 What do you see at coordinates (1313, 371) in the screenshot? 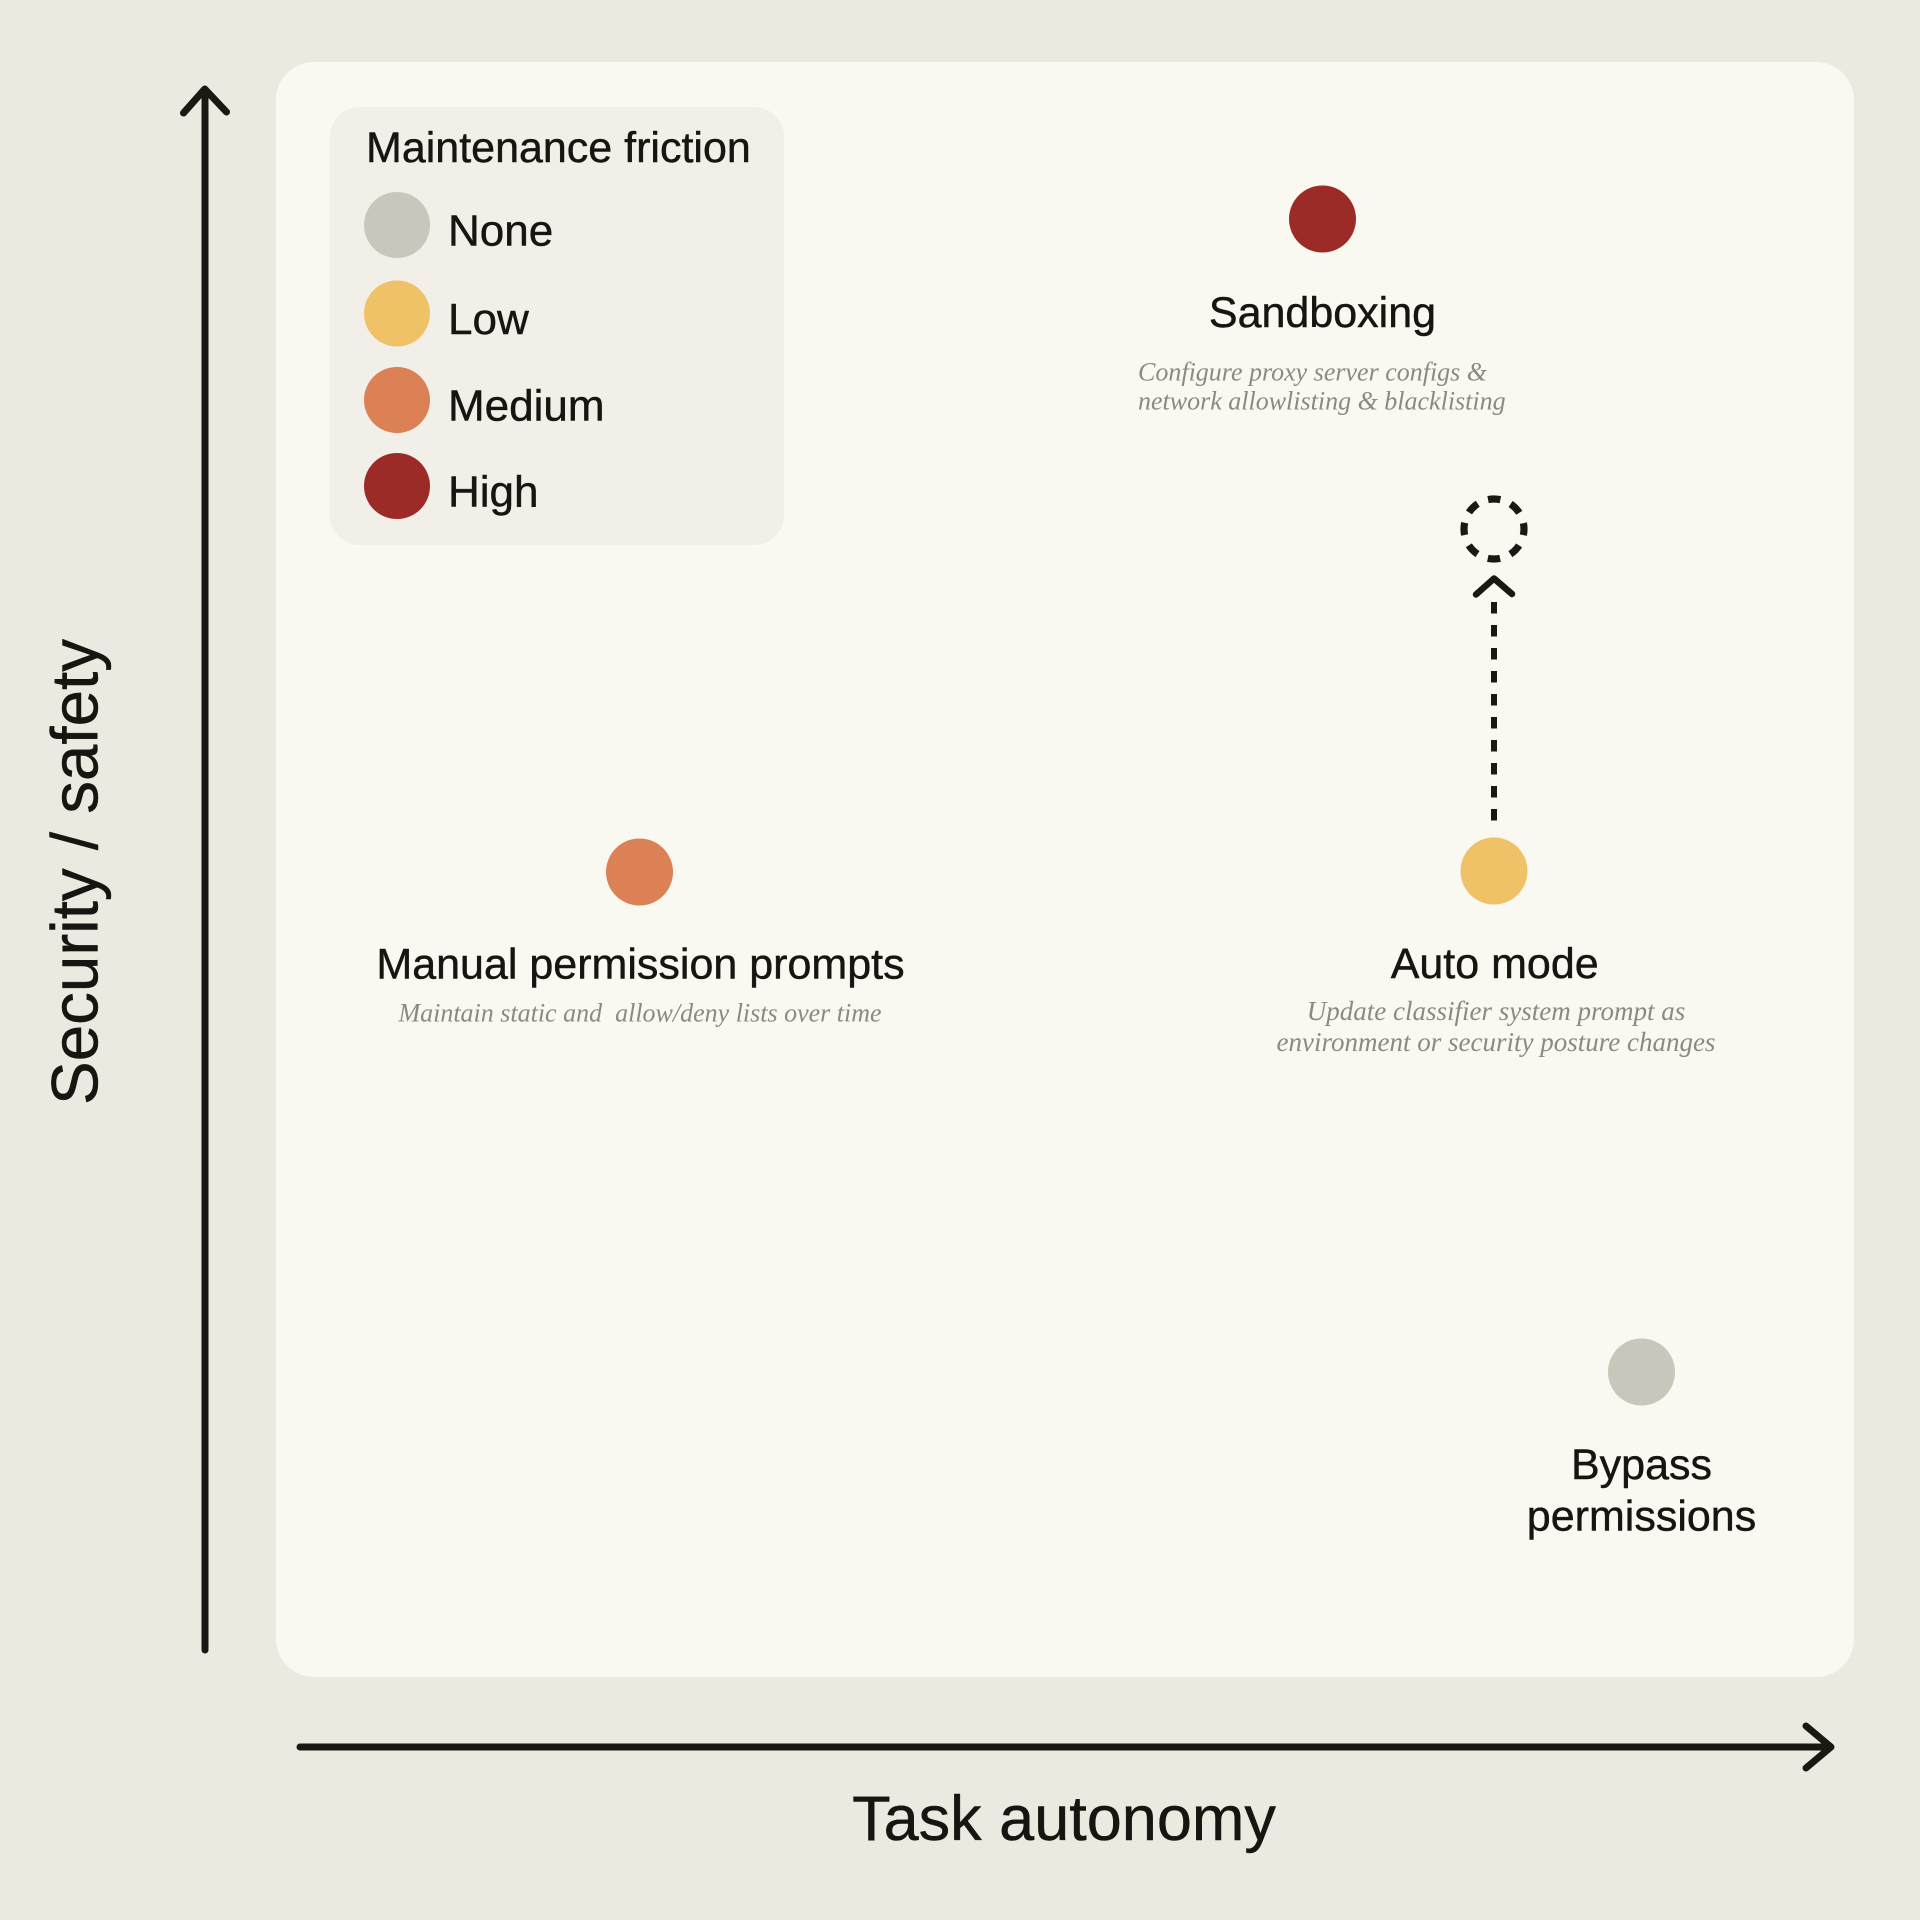
I see `svg-text:Configure proxy server configs: Configure proxy server configs &` at bounding box center [1313, 371].